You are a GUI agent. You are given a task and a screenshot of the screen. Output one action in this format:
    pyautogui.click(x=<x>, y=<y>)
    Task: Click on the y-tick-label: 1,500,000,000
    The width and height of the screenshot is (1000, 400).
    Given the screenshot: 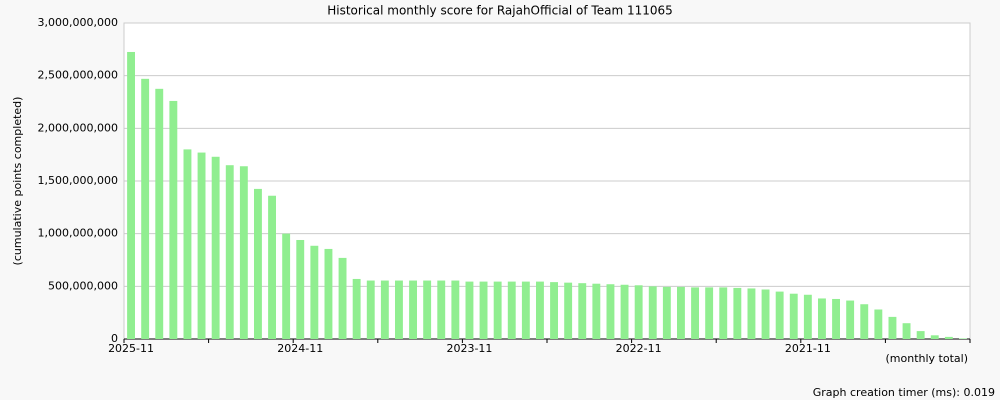 What is the action you would take?
    pyautogui.click(x=78, y=180)
    